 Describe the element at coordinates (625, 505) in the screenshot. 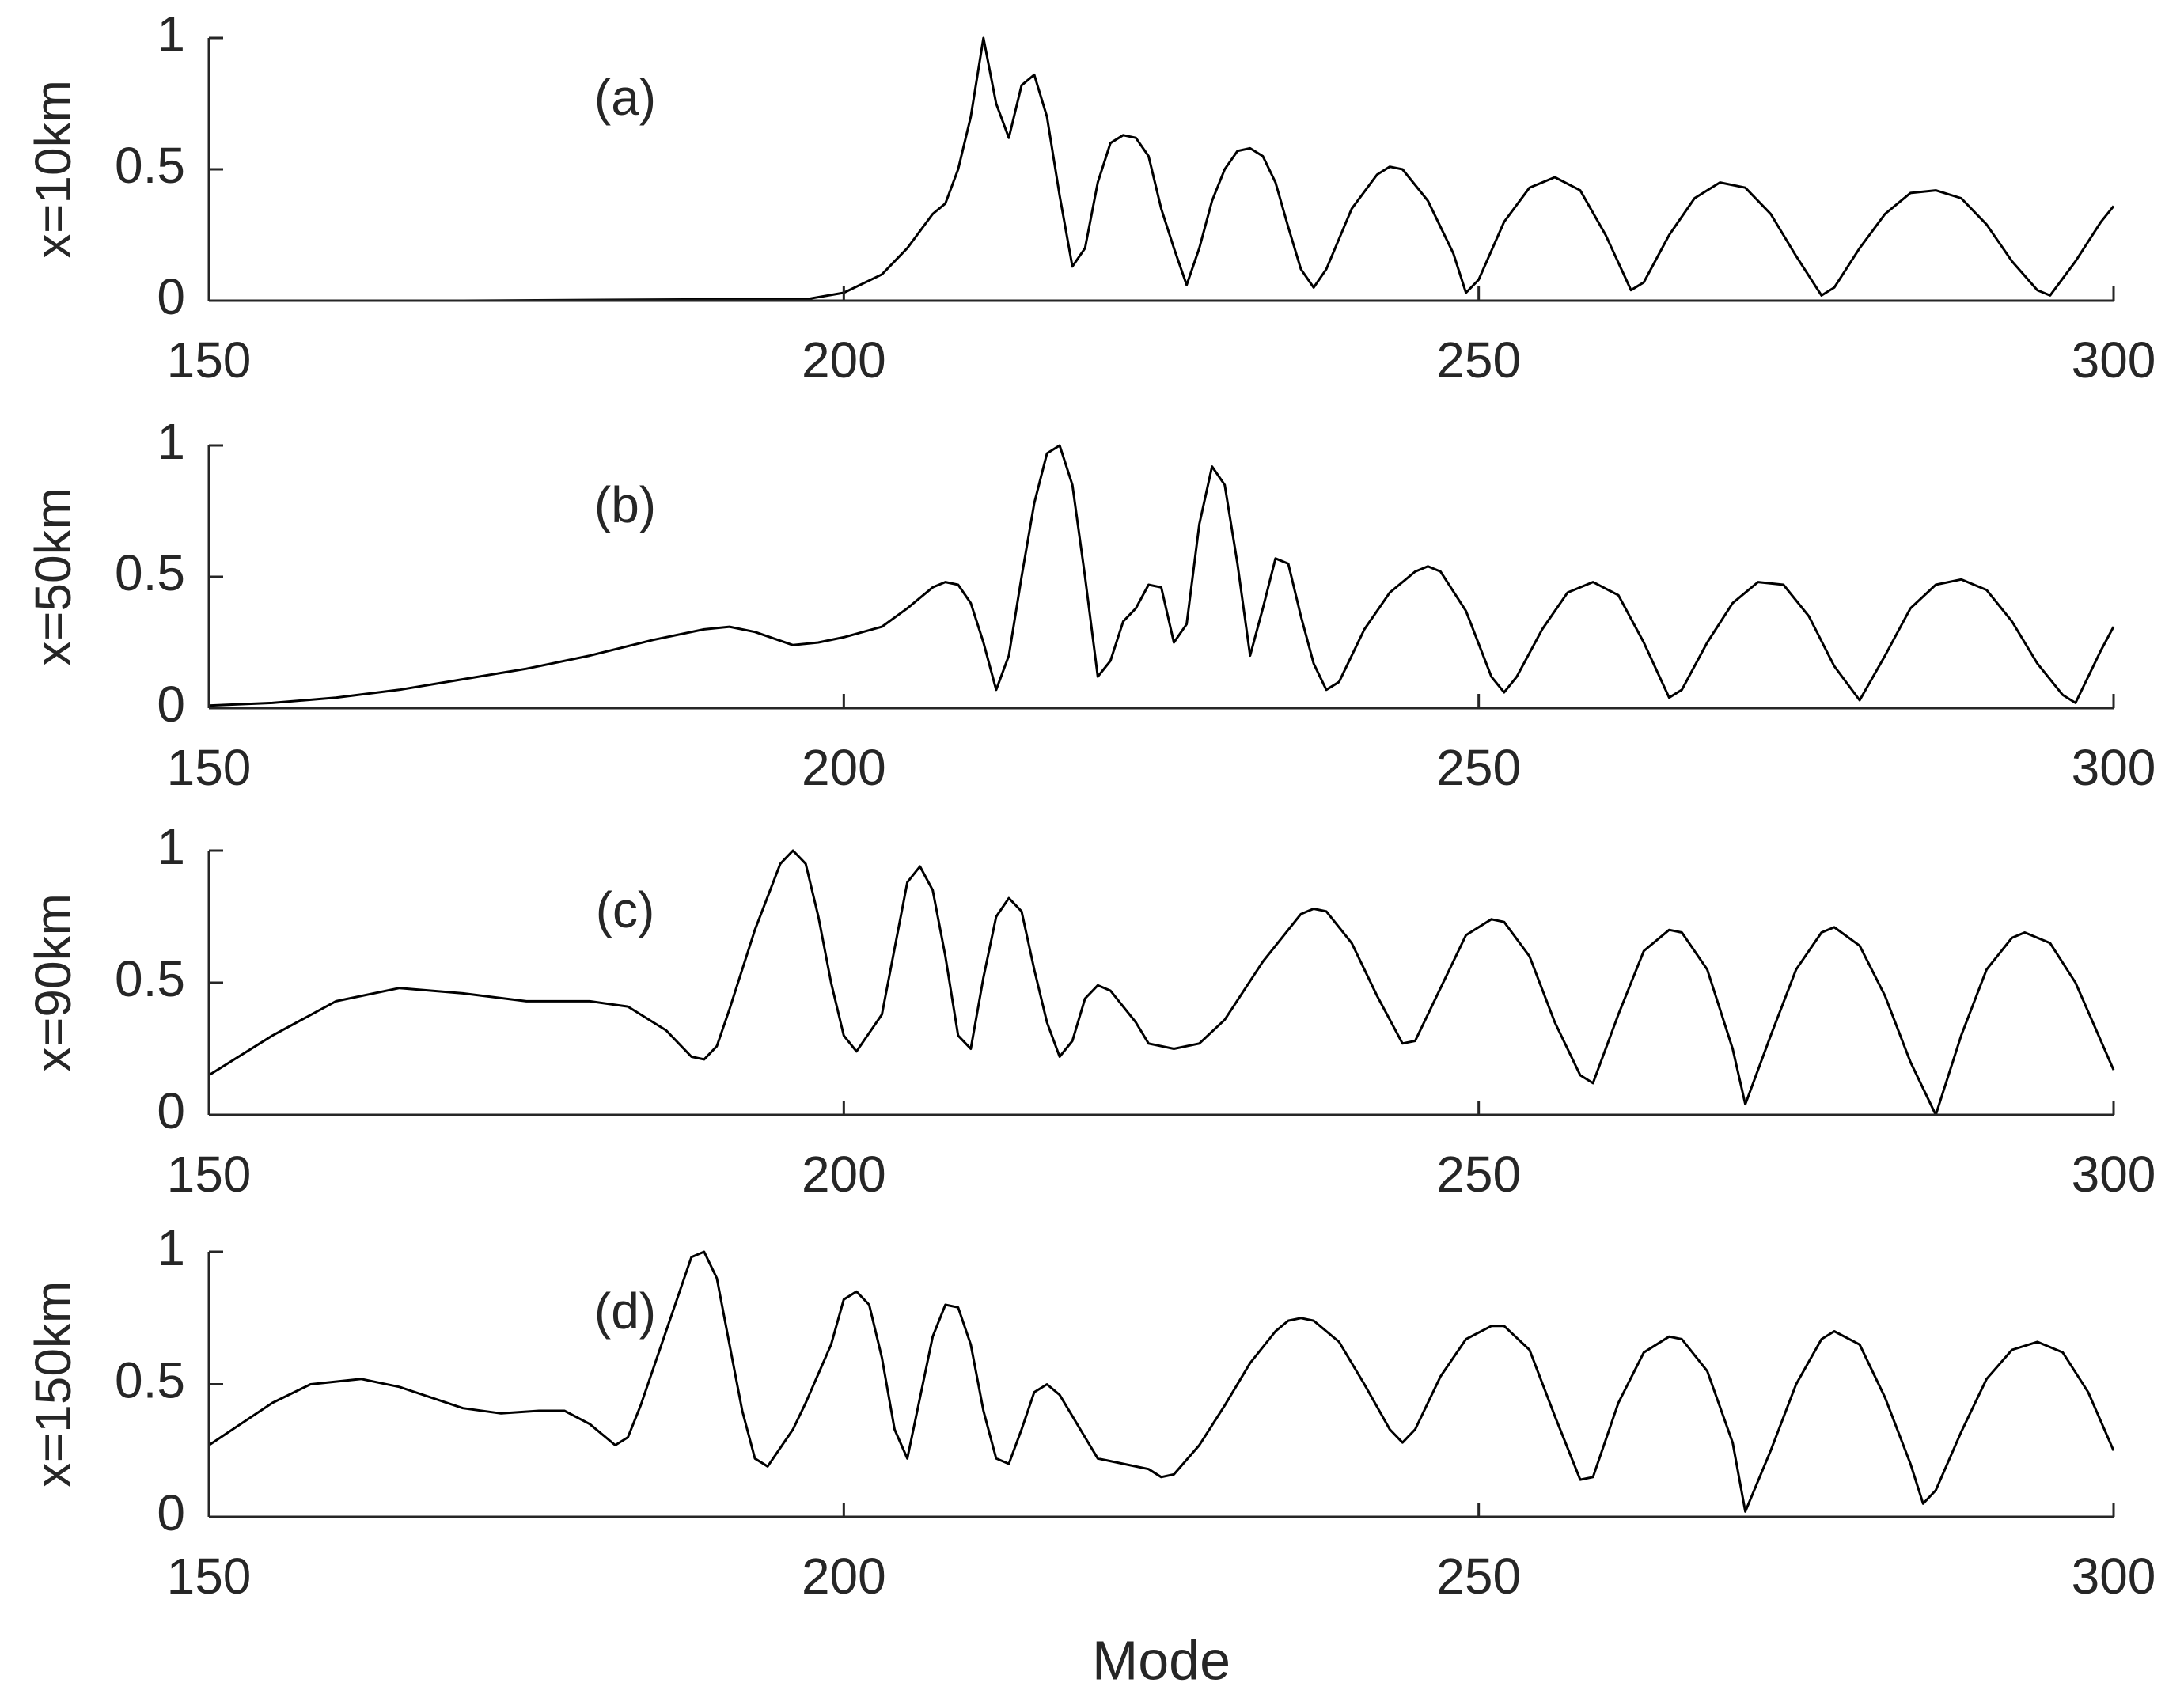

I see `panel-annotation: (b)` at that location.